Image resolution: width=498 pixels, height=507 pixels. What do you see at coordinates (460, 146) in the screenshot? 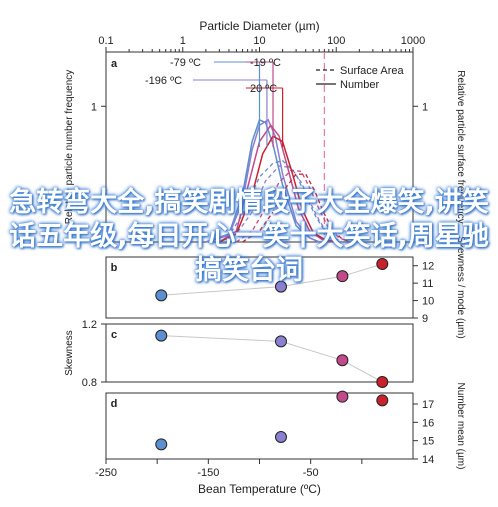
I see `panel-a-ylabel-right: Relative particle surface frequency` at bounding box center [460, 146].